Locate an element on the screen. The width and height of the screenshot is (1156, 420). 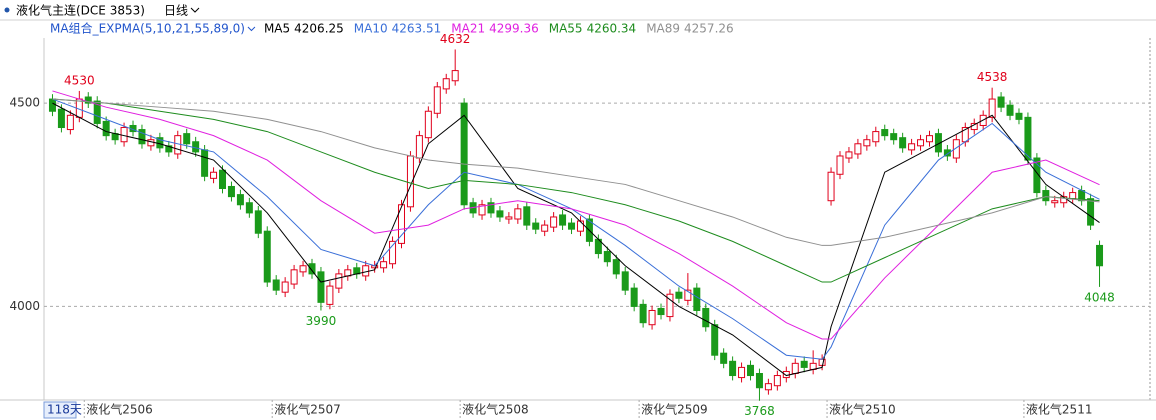
days-label: 118天 is located at coordinates (64, 410).